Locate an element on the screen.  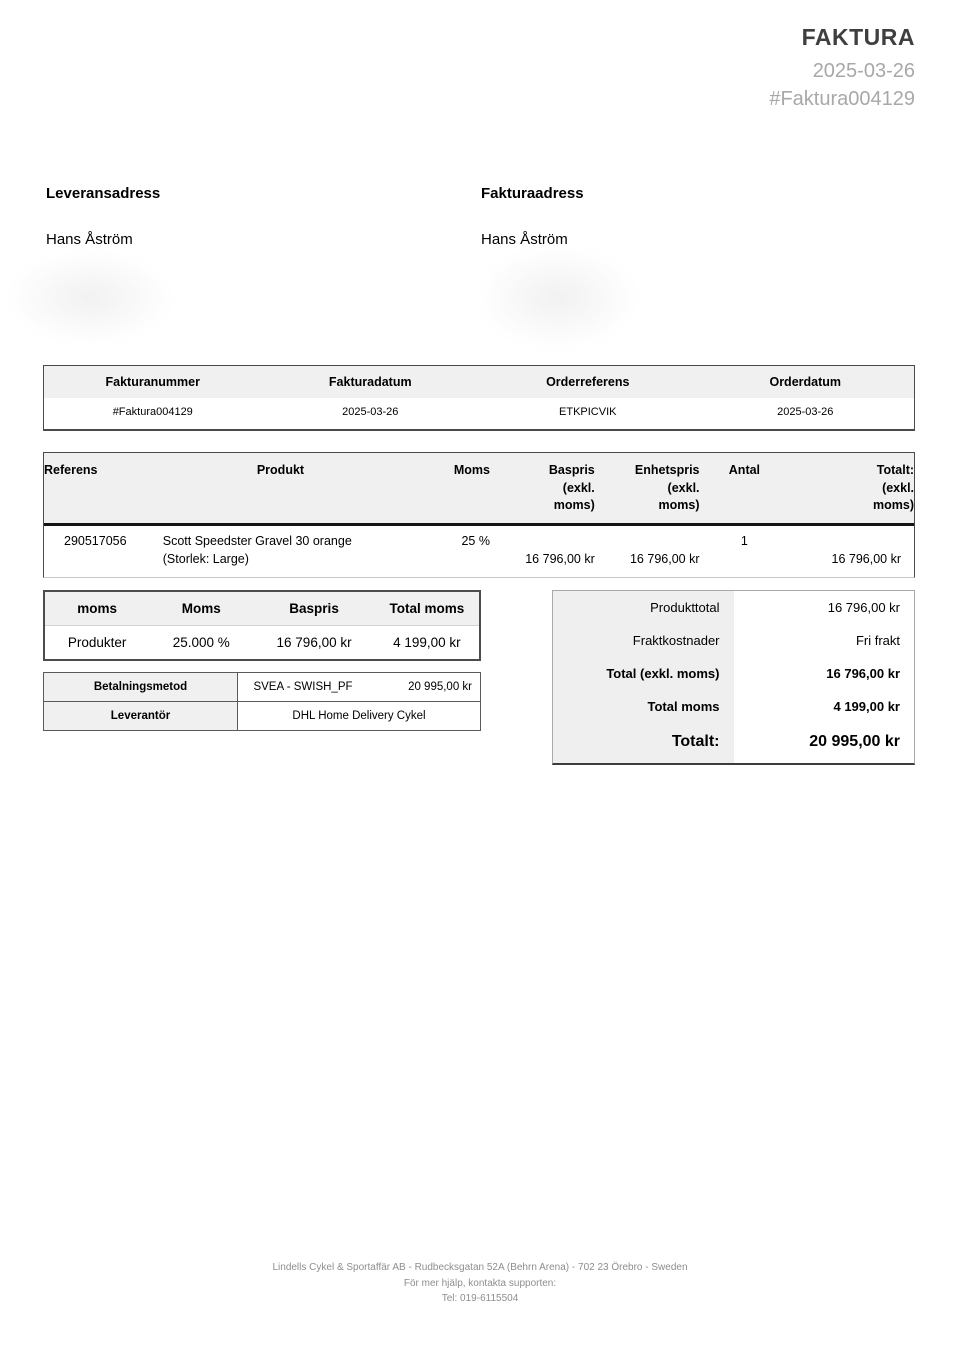
item-referens: 290517056 is located at coordinates (95, 540).